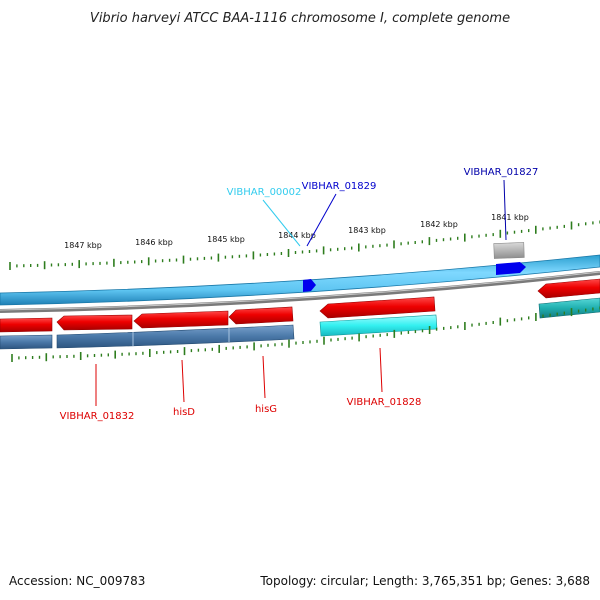 The width and height of the screenshot is (600, 600). What do you see at coordinates (384, 402) in the screenshot?
I see `label-vibhar-01828: VIBHAR_01828` at bounding box center [384, 402].